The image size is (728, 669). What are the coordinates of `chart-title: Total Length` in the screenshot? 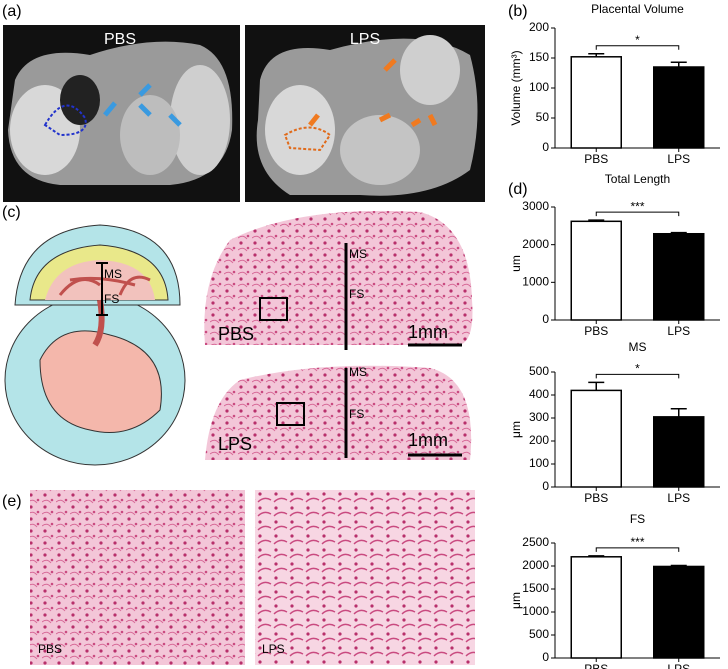 It's located at (637, 179).